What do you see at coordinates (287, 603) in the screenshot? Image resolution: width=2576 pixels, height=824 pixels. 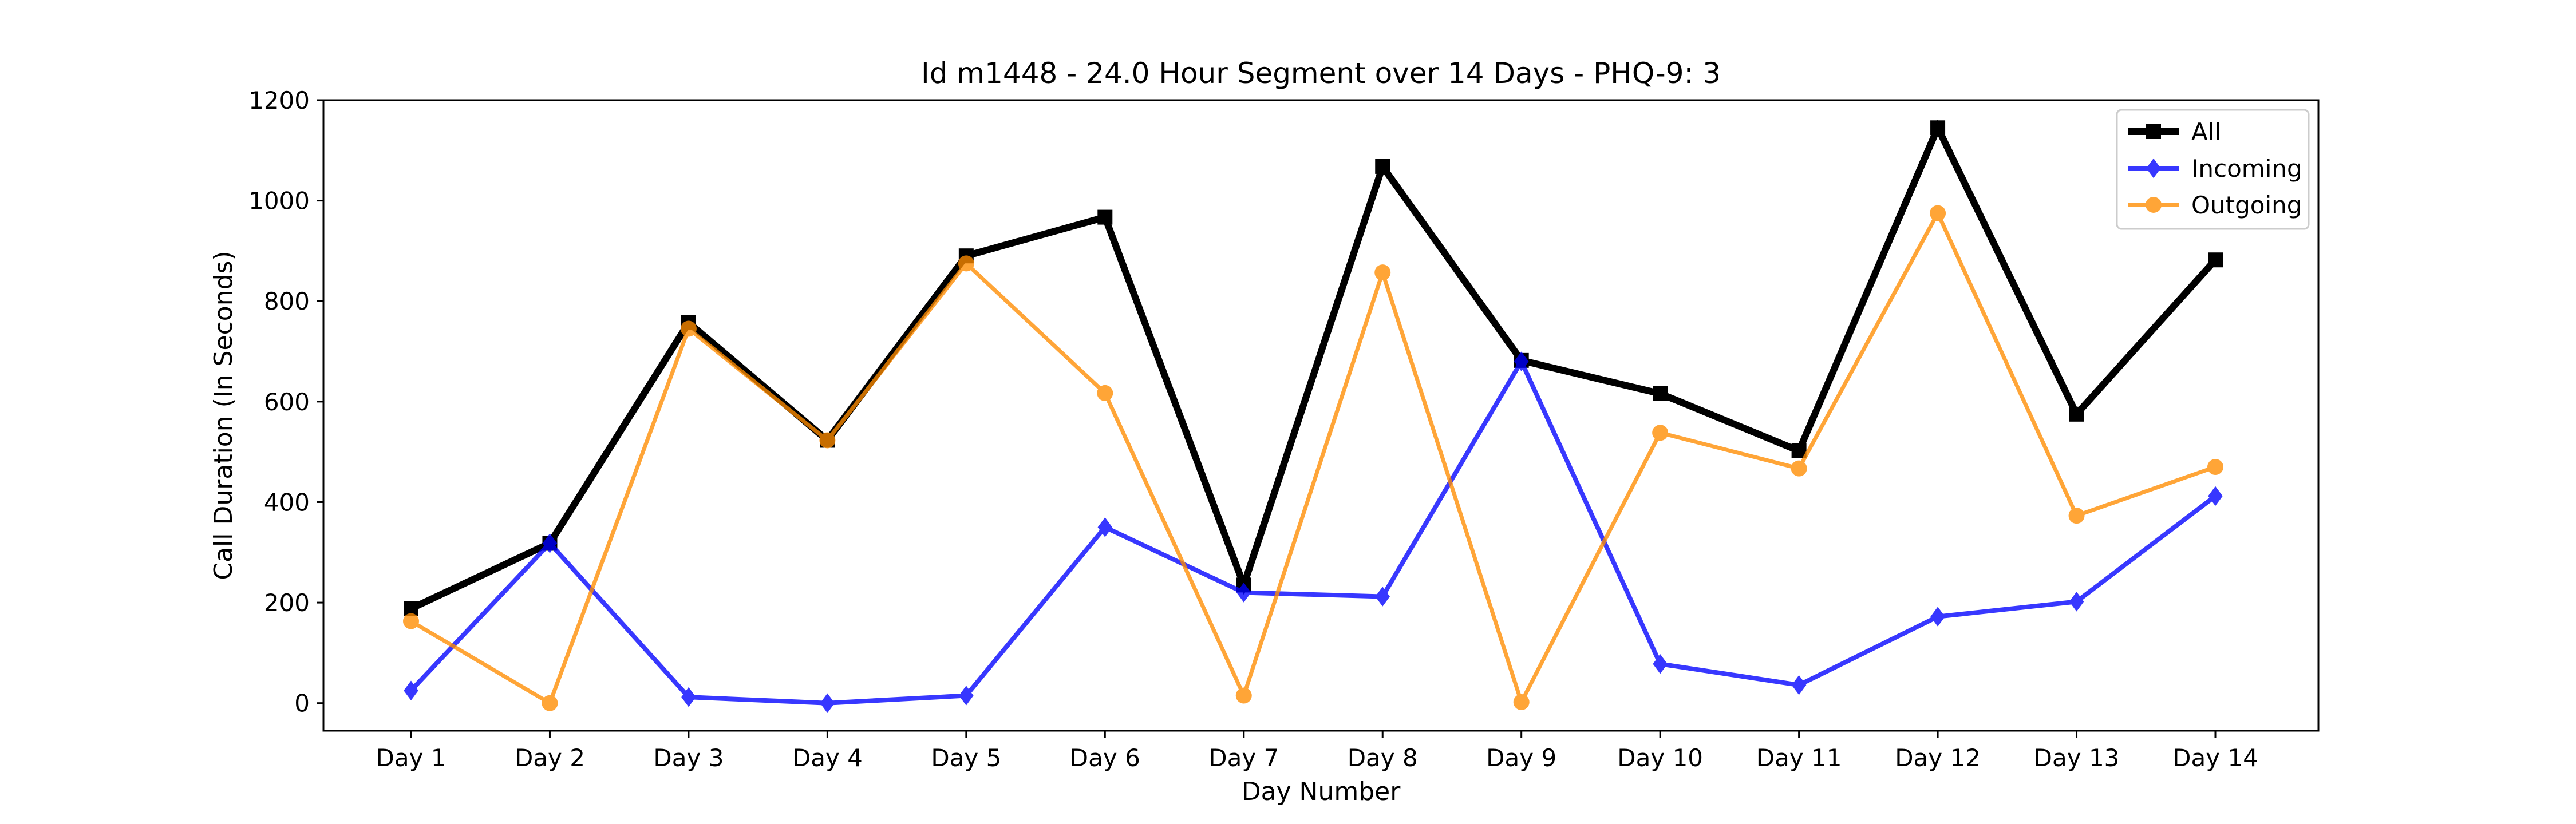 I see `y-tick-label: 200` at bounding box center [287, 603].